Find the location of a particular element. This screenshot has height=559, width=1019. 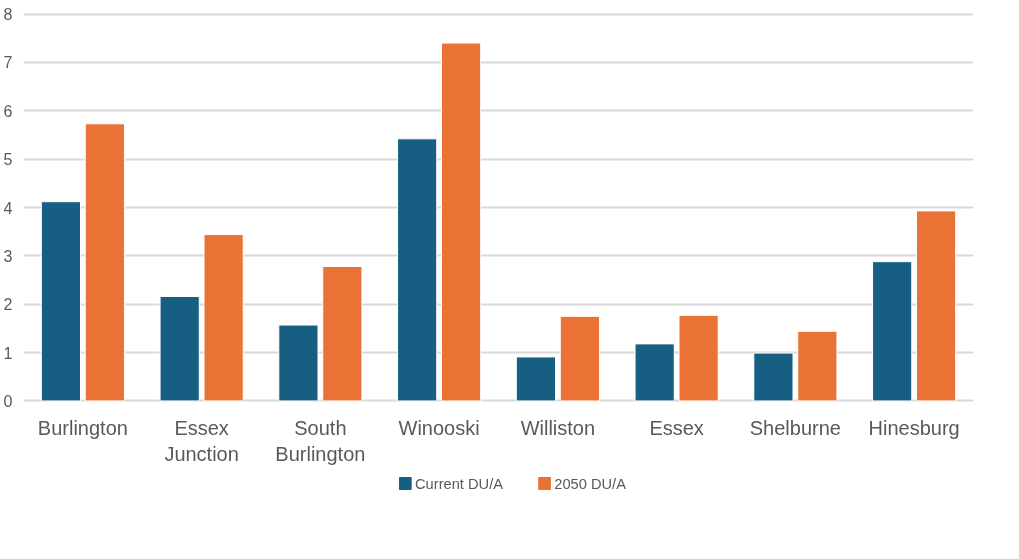

x-tick-label: Winooski is located at coordinates (439, 427).